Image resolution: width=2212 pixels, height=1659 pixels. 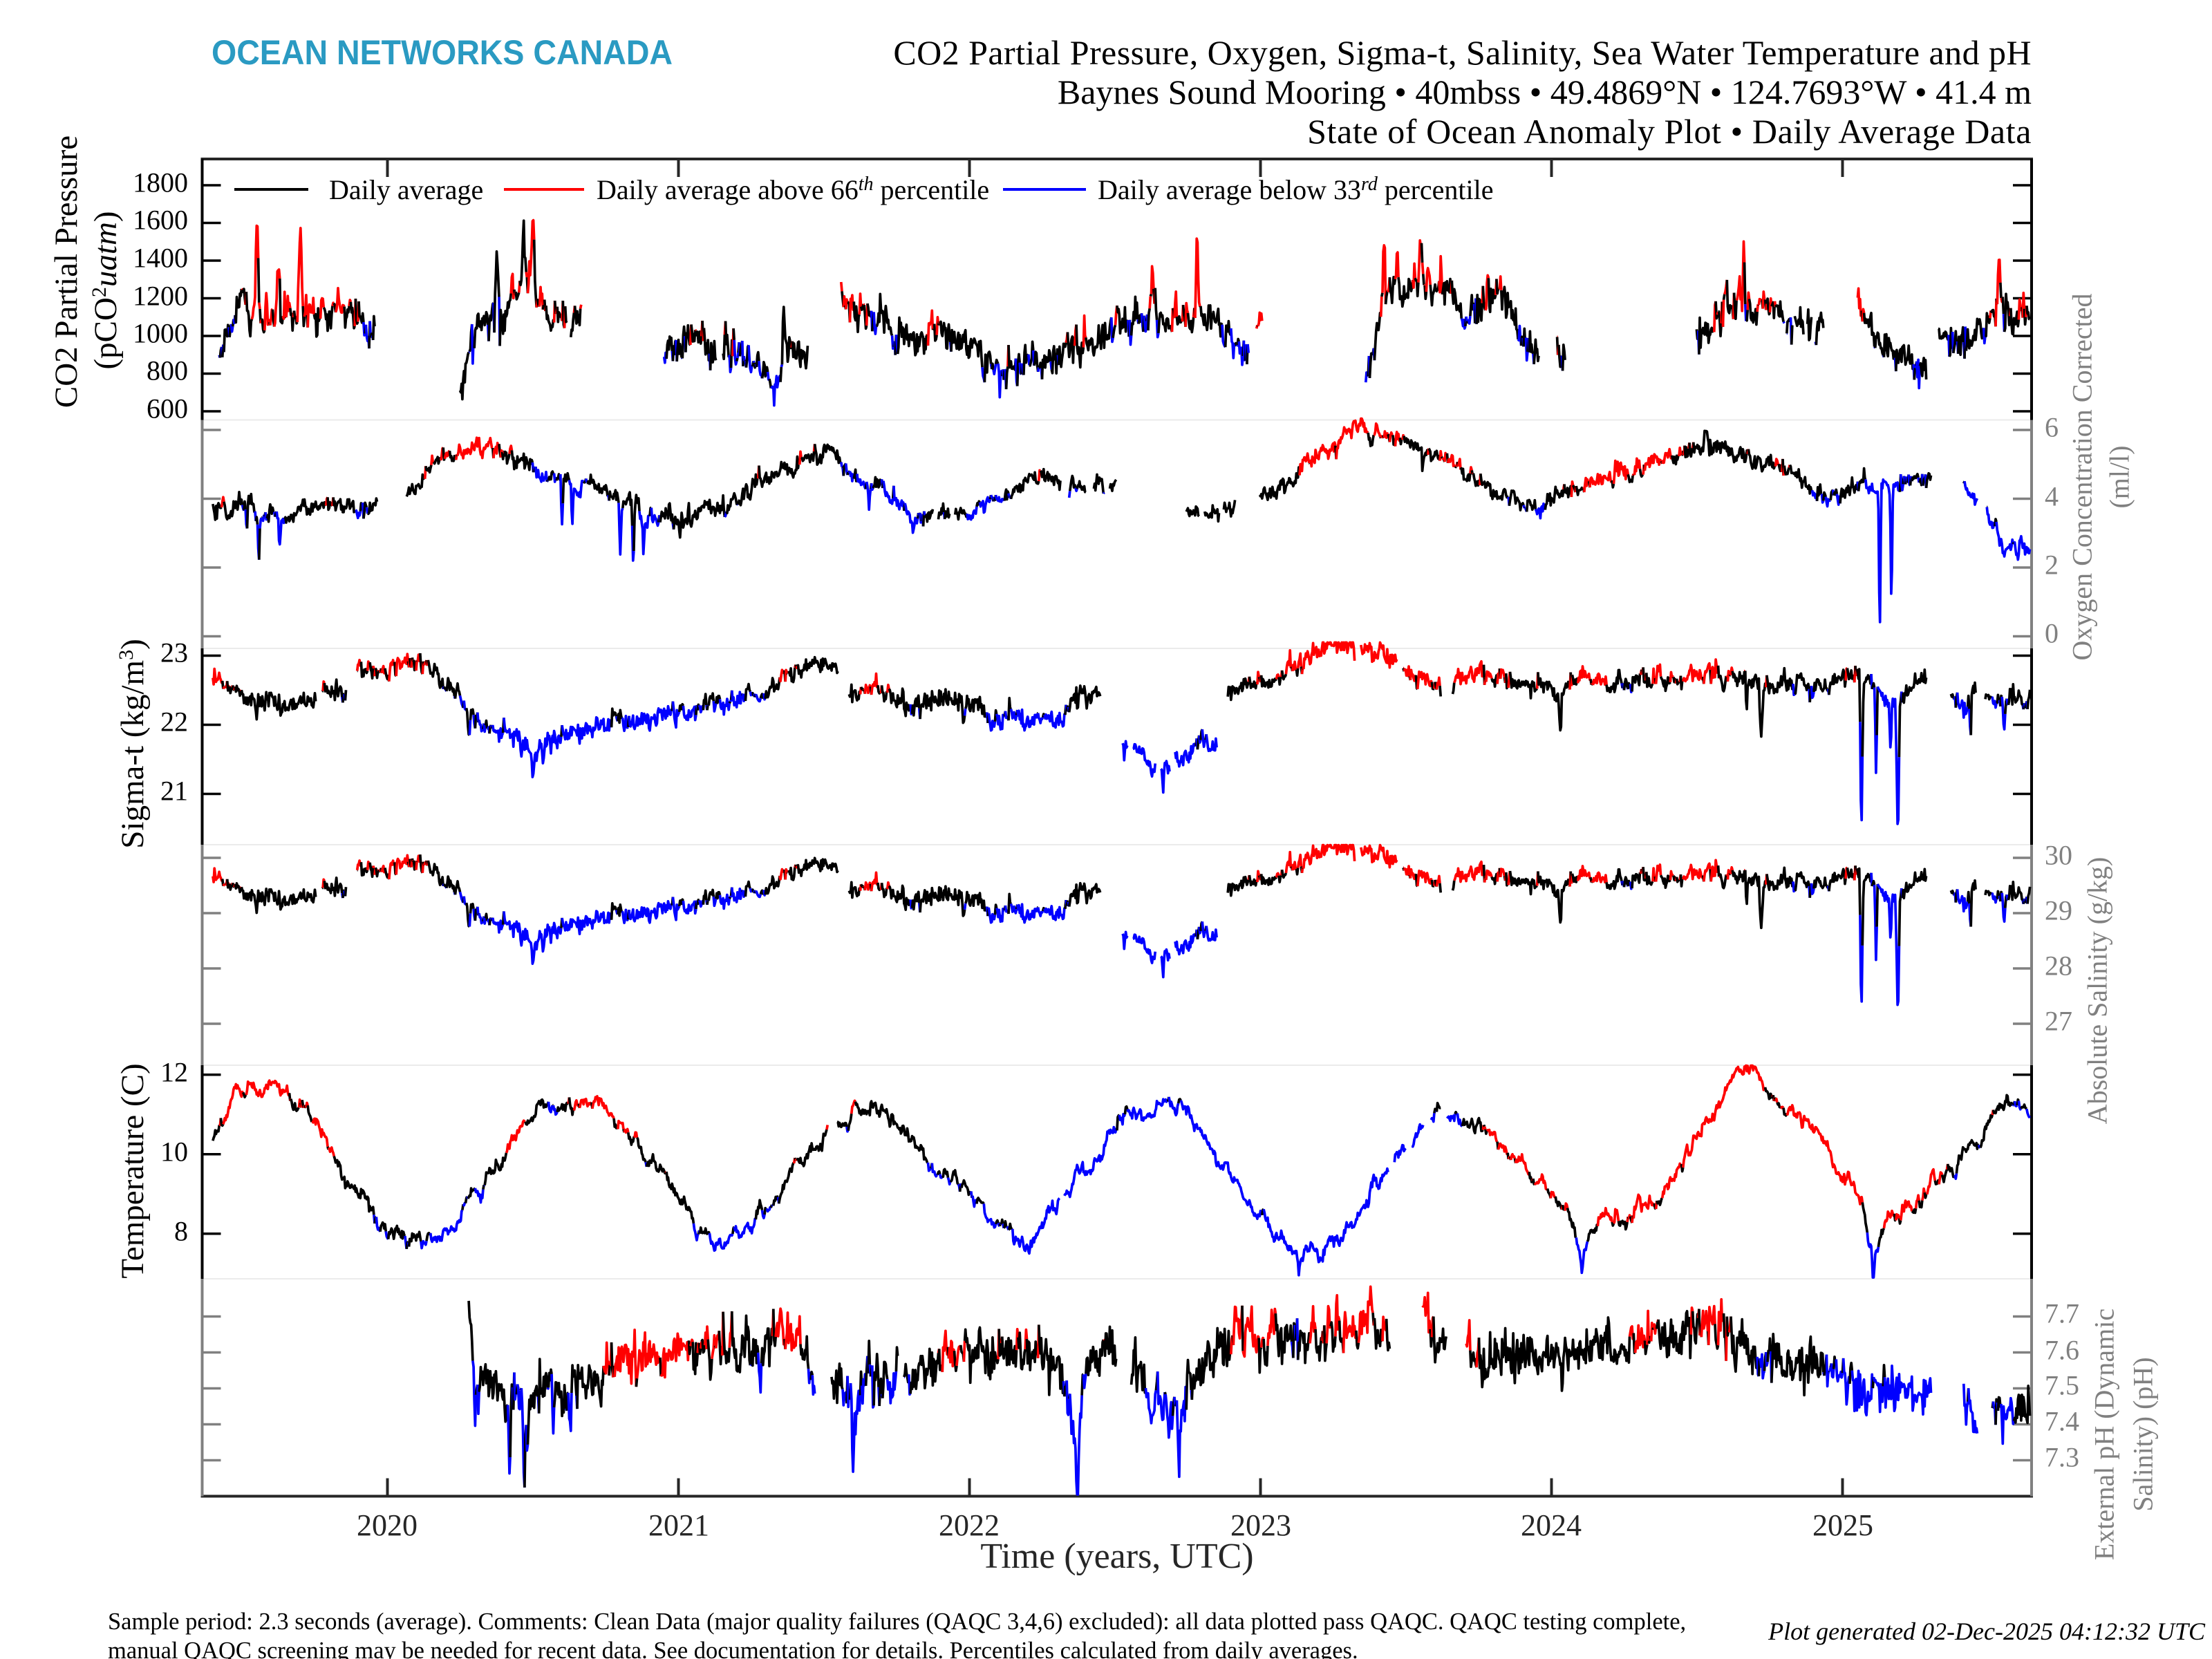 What do you see at coordinates (2104, 1434) in the screenshot?
I see `svg-text: External pH (Dynamic` at bounding box center [2104, 1434].